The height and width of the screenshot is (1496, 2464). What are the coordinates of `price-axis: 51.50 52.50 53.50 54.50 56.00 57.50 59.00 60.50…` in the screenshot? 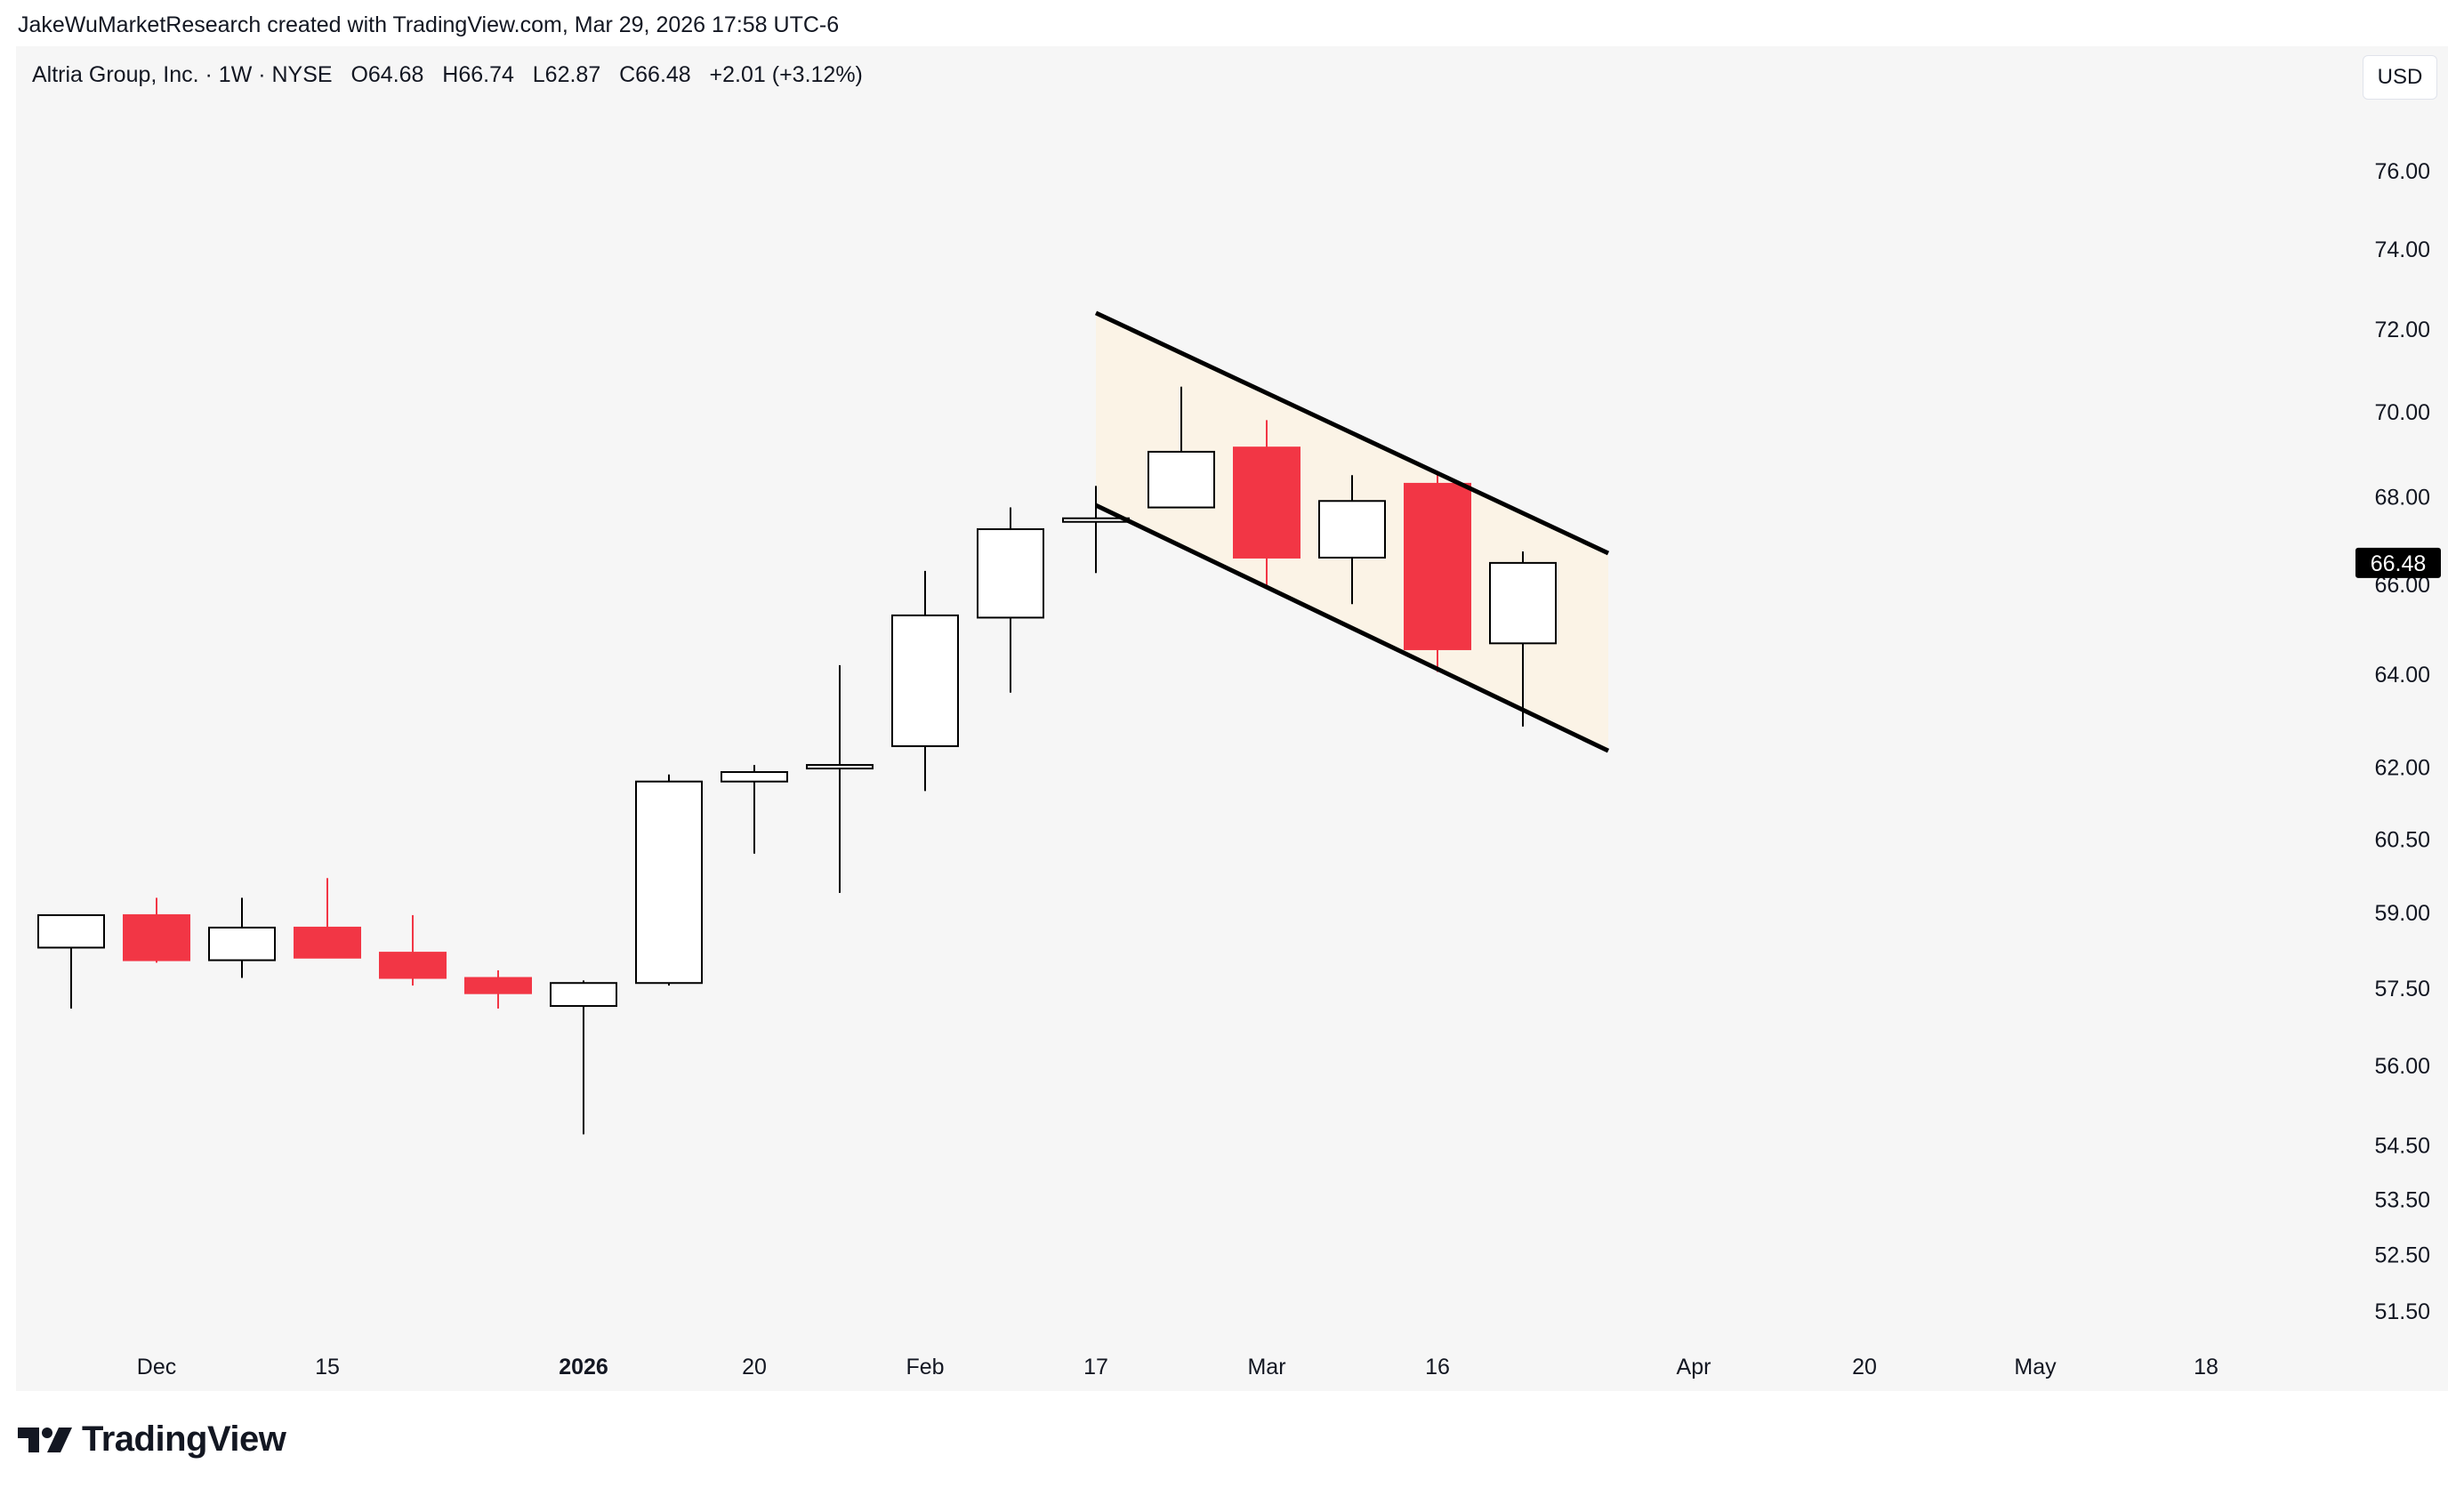 It's located at (2402, 741).